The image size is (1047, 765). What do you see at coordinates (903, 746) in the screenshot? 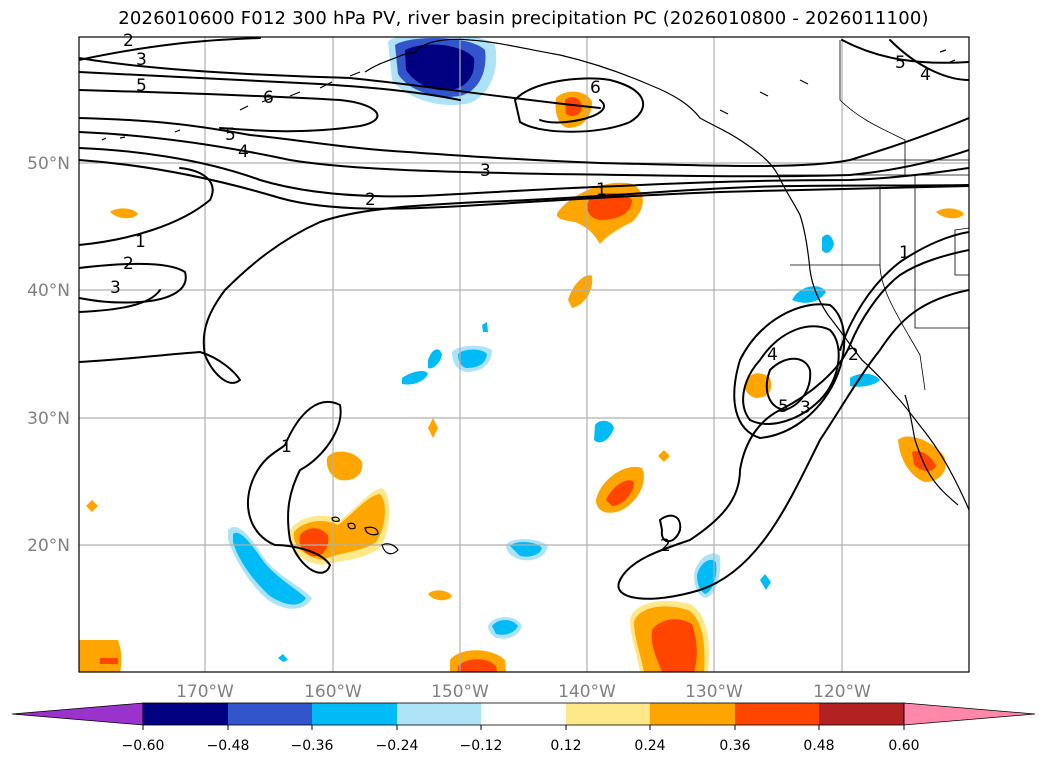
I see `colorbar-tick-label: 0.60` at bounding box center [903, 746].